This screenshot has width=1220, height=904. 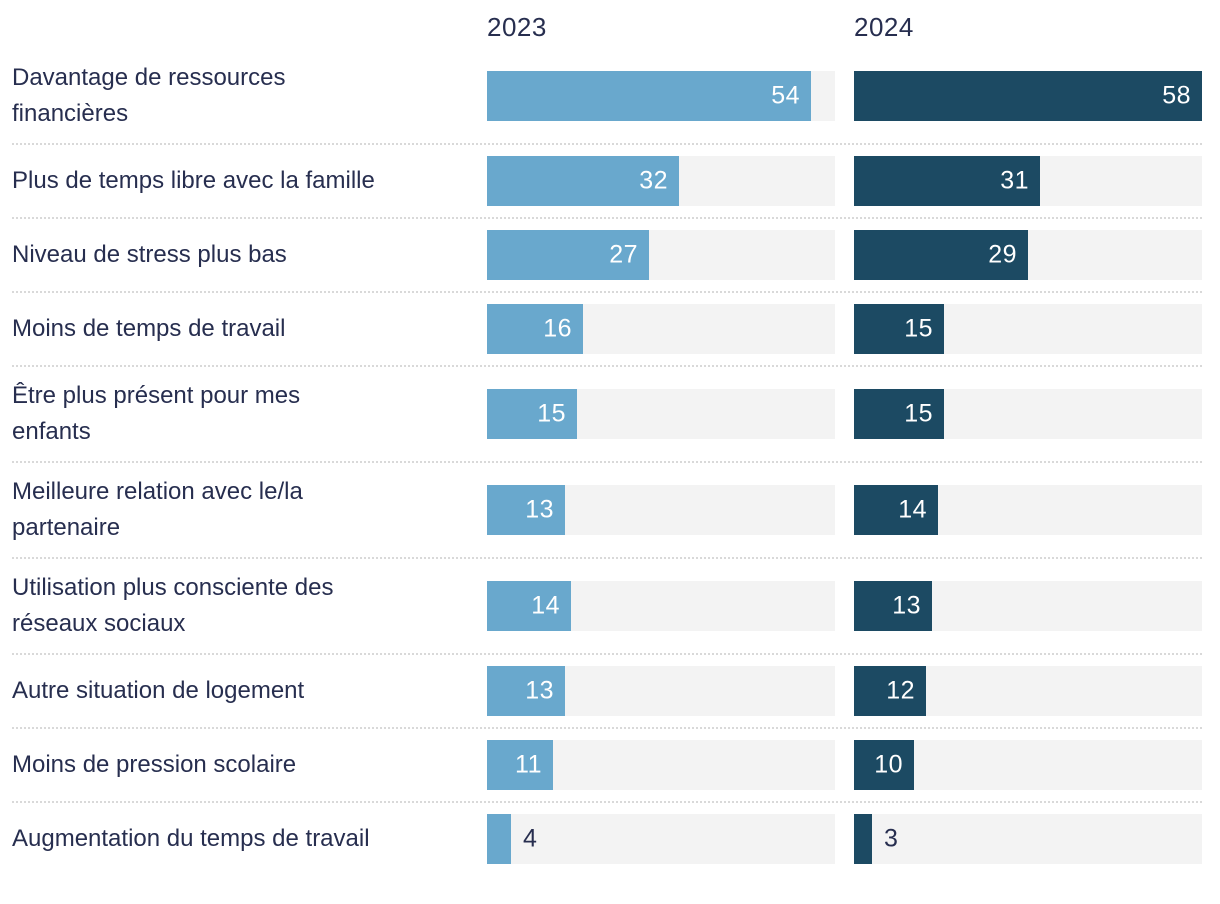 I want to click on bar-fill-2024: 12, so click(x=890, y=691).